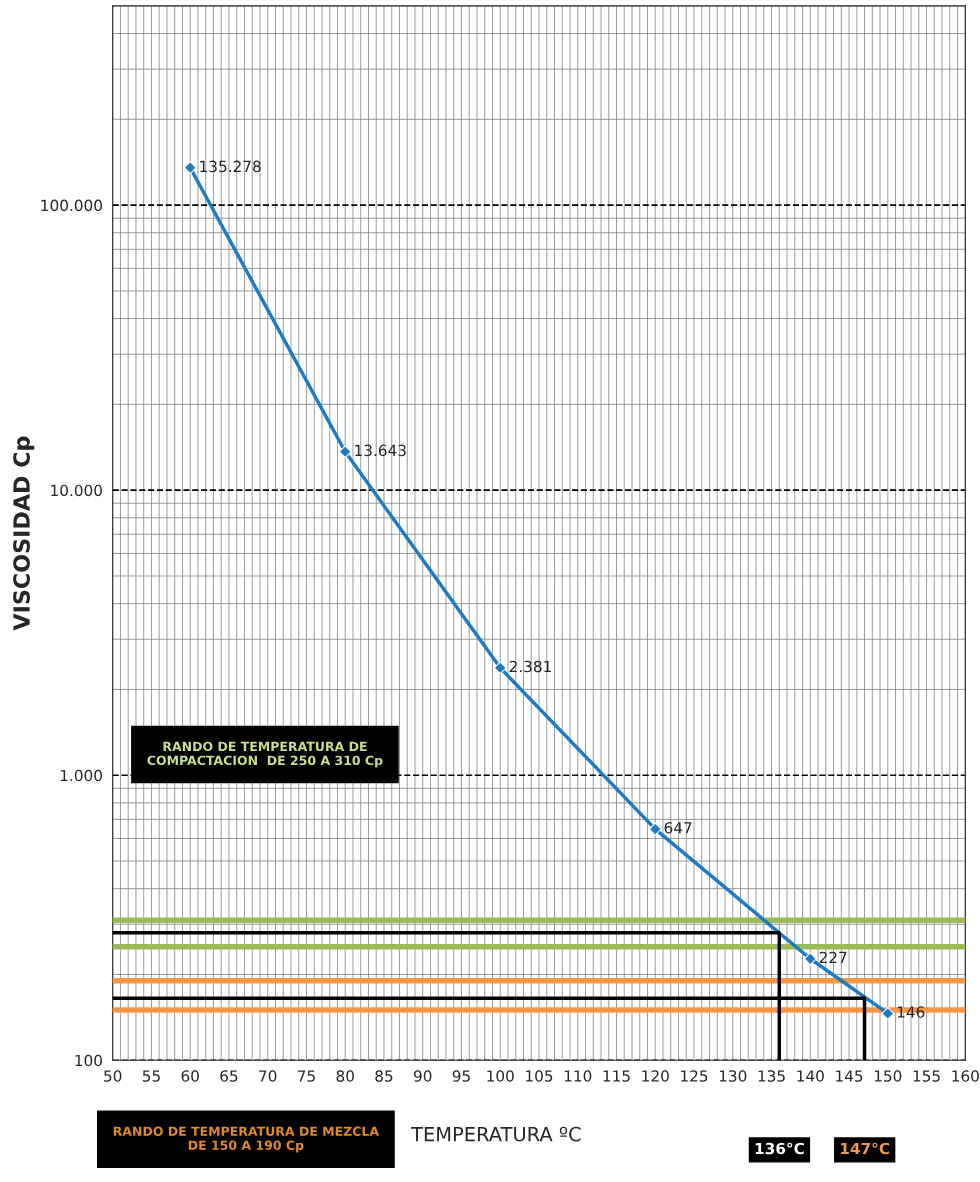  What do you see at coordinates (71, 205) in the screenshot?
I see `y-tick-label: 100.000` at bounding box center [71, 205].